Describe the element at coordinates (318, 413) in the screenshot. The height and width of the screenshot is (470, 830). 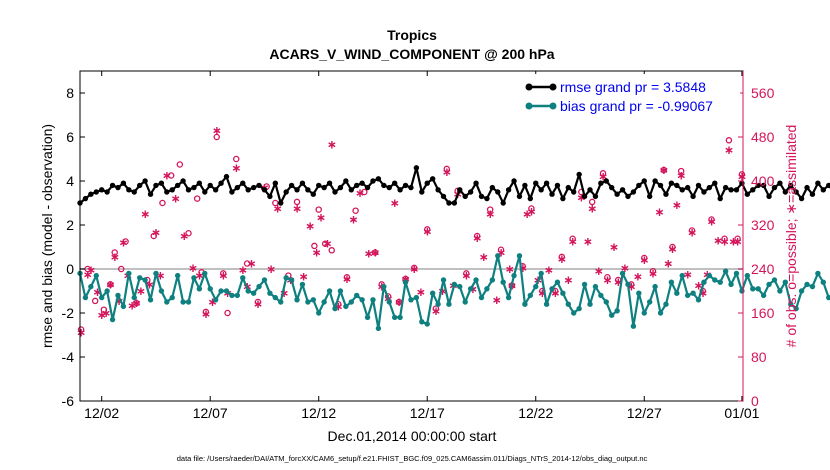
I see `x-tick-label: 12/12` at that location.